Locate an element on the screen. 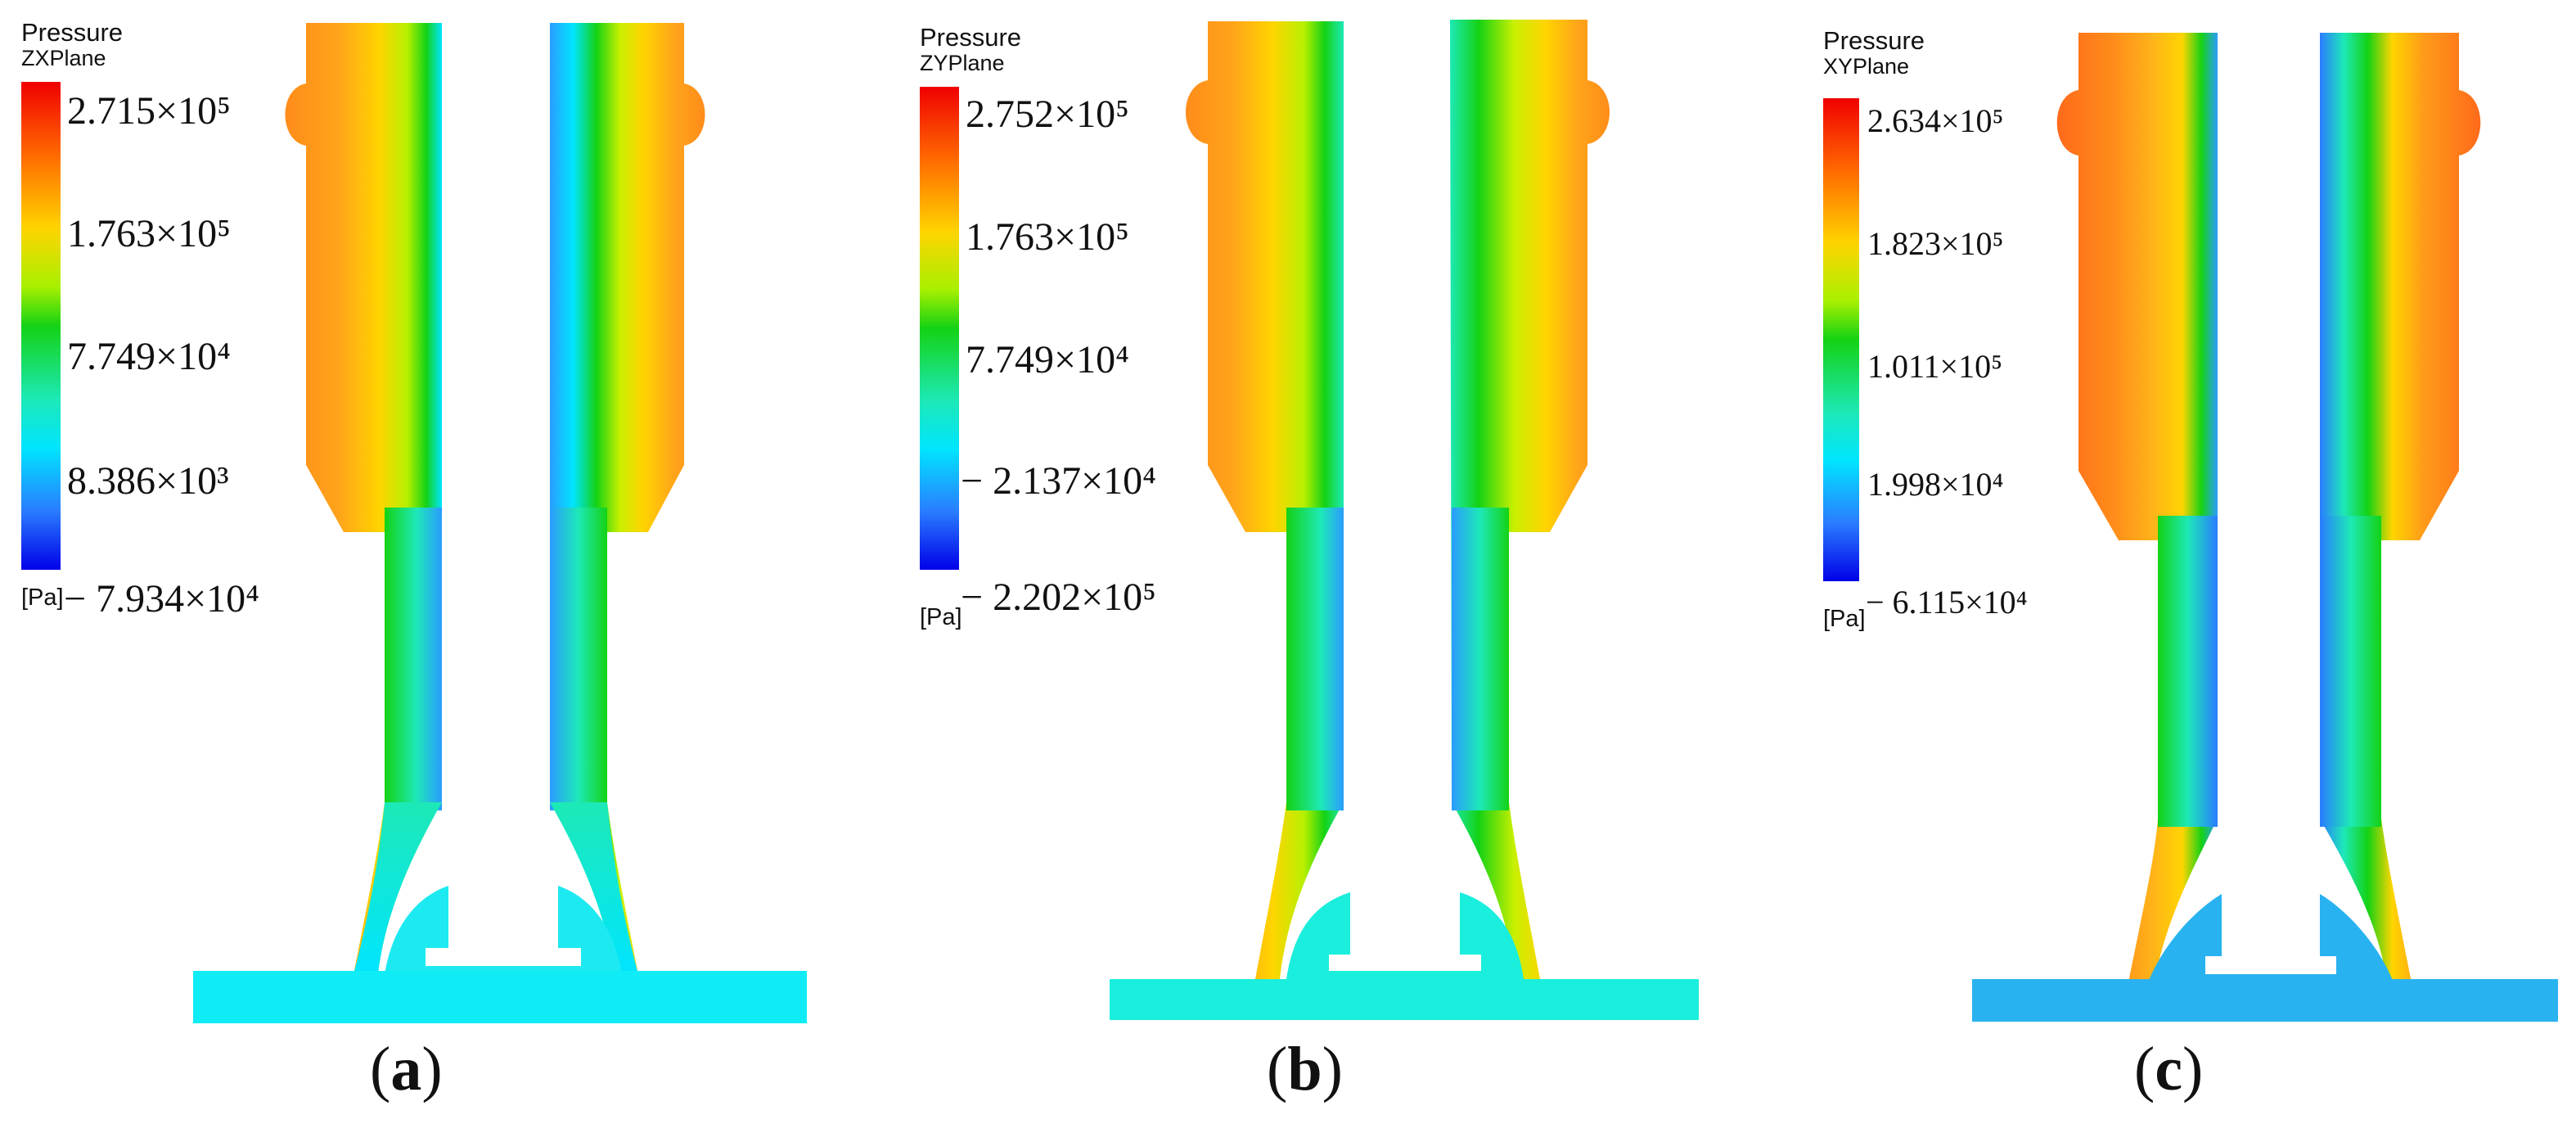 The height and width of the screenshot is (1133, 2576). legend-tick-max: 2.752×10⁵ is located at coordinates (1047, 114).